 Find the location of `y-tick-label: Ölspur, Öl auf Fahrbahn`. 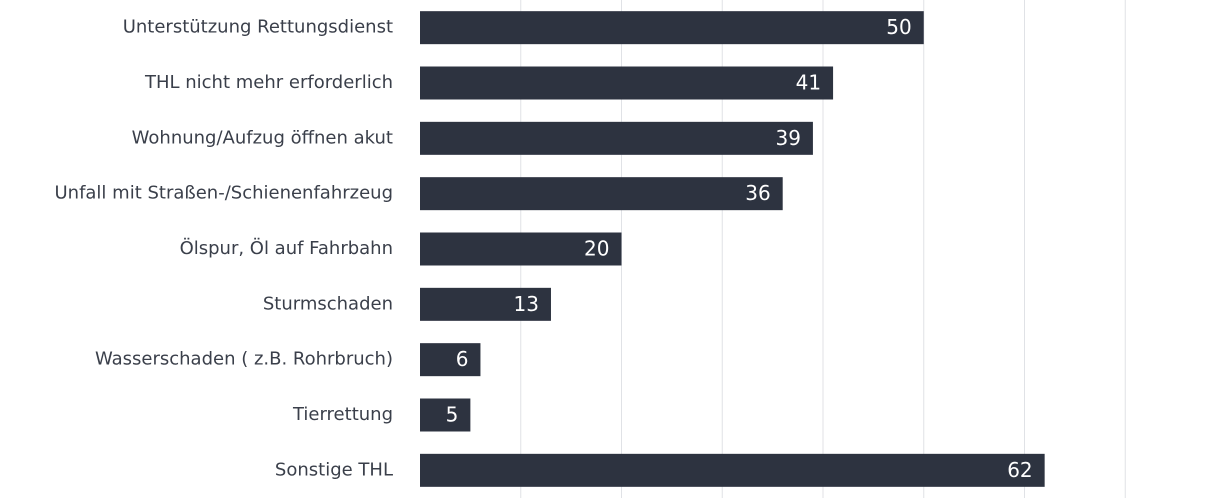

y-tick-label: Ölspur, Öl auf Fahrbahn is located at coordinates (286, 248).